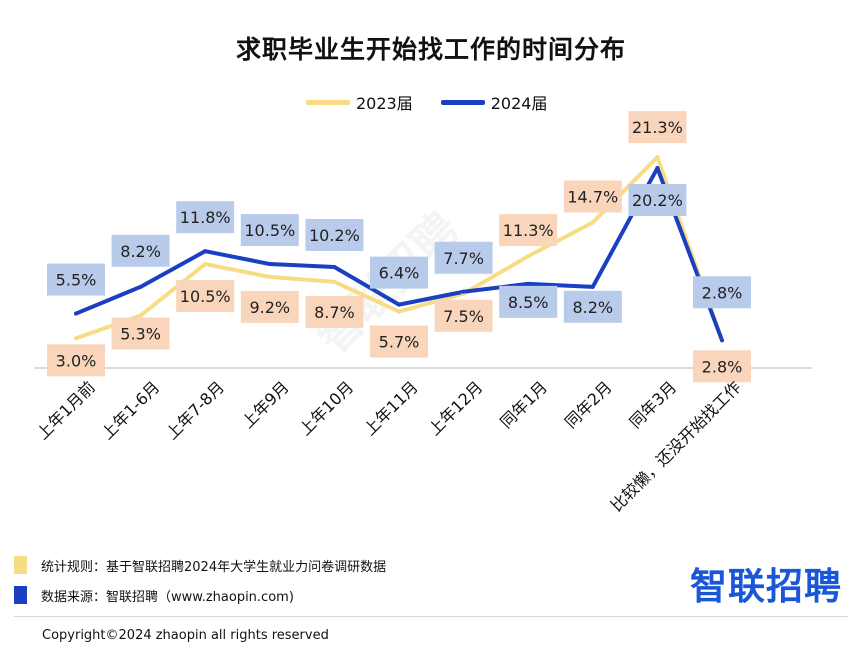  What do you see at coordinates (66, 410) in the screenshot?
I see `x-tick-label-0: 上年1月前` at bounding box center [66, 410].